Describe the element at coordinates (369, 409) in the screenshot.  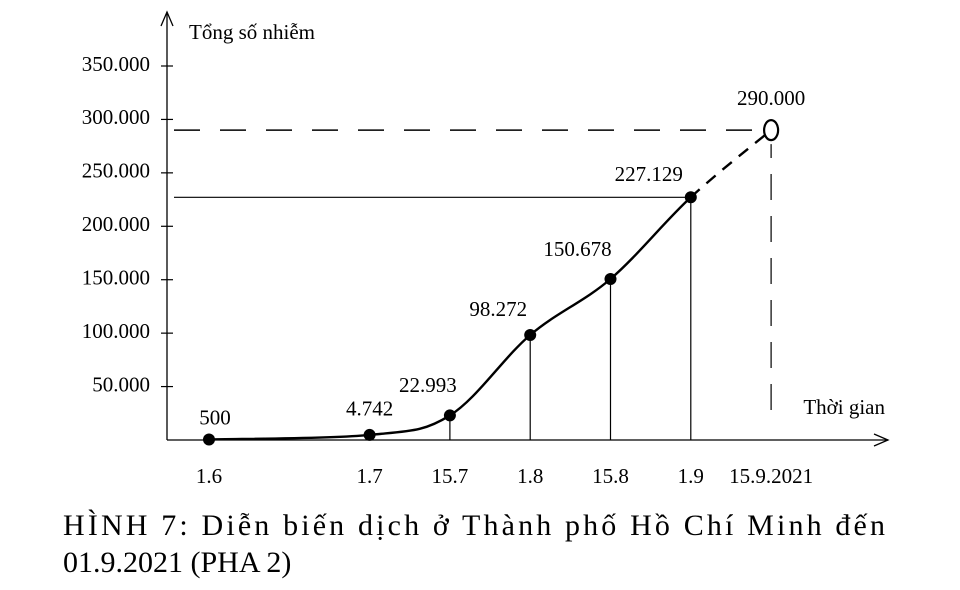
I see `data-label: 4.742` at that location.